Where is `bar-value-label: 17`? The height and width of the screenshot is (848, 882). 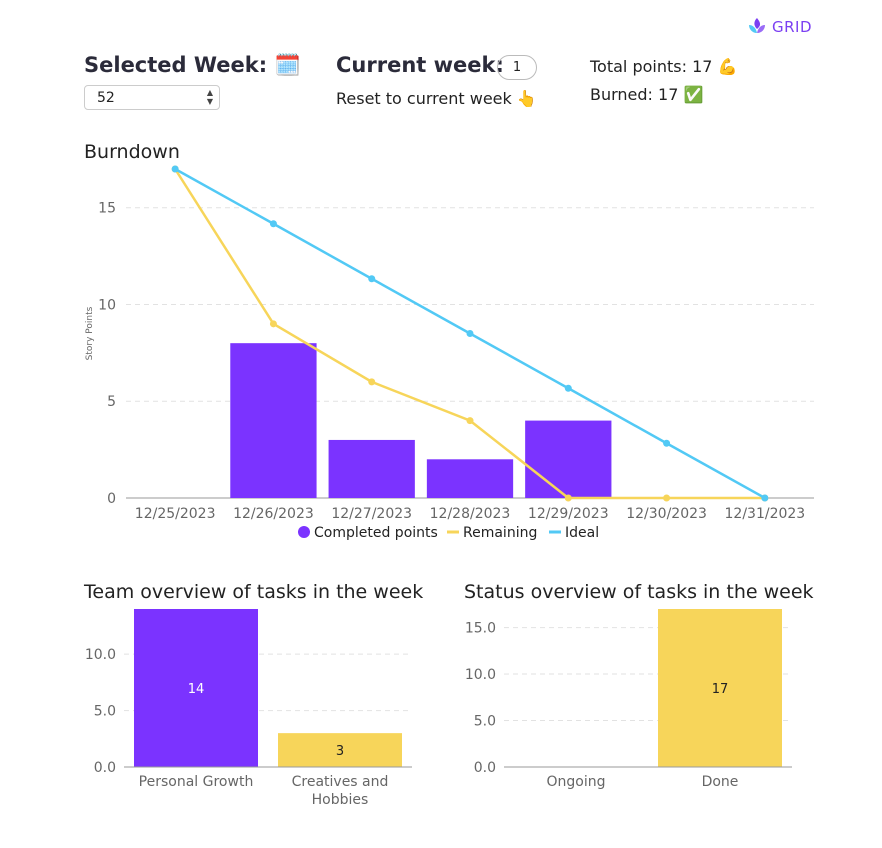 bar-value-label: 17 is located at coordinates (720, 689).